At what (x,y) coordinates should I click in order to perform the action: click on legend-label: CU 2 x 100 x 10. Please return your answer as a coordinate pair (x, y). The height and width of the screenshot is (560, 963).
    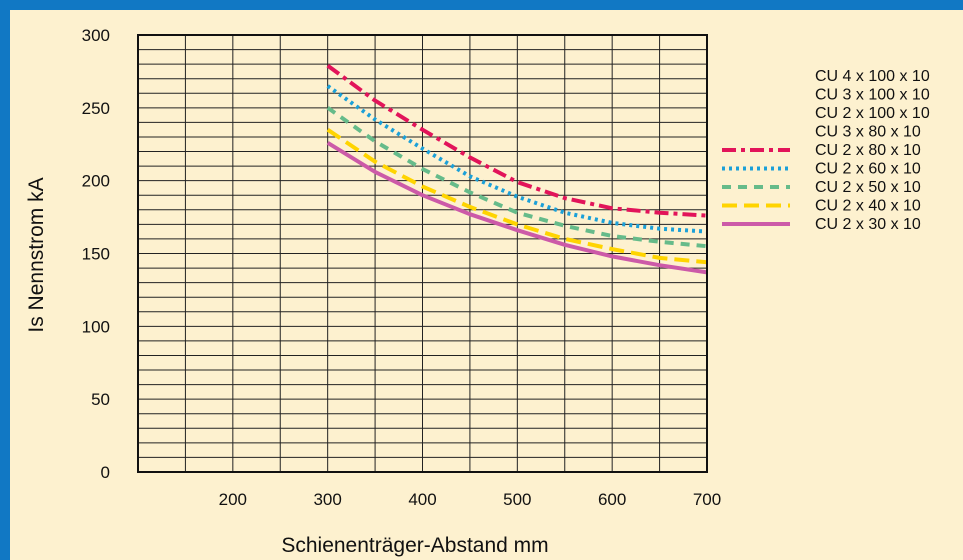
    Looking at the image, I should click on (872, 113).